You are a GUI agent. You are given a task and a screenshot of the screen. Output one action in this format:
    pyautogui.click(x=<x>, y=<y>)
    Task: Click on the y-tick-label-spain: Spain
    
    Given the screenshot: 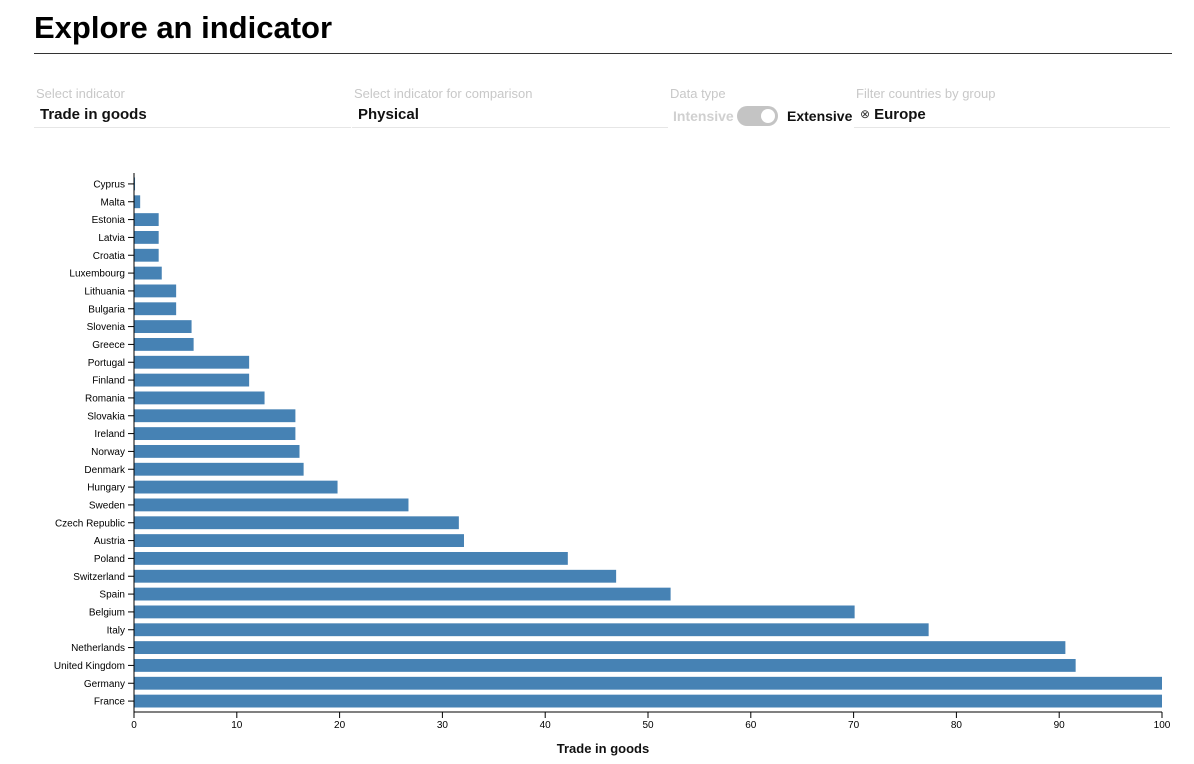 What is the action you would take?
    pyautogui.click(x=112, y=595)
    